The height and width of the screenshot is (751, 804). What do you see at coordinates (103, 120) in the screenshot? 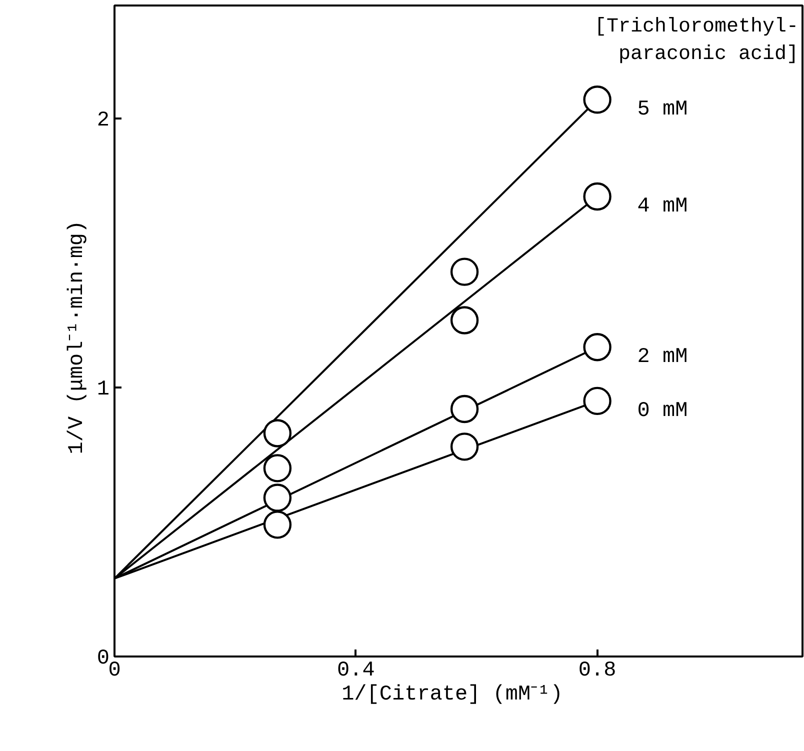
I see `y-tick-label: 2` at bounding box center [103, 120].